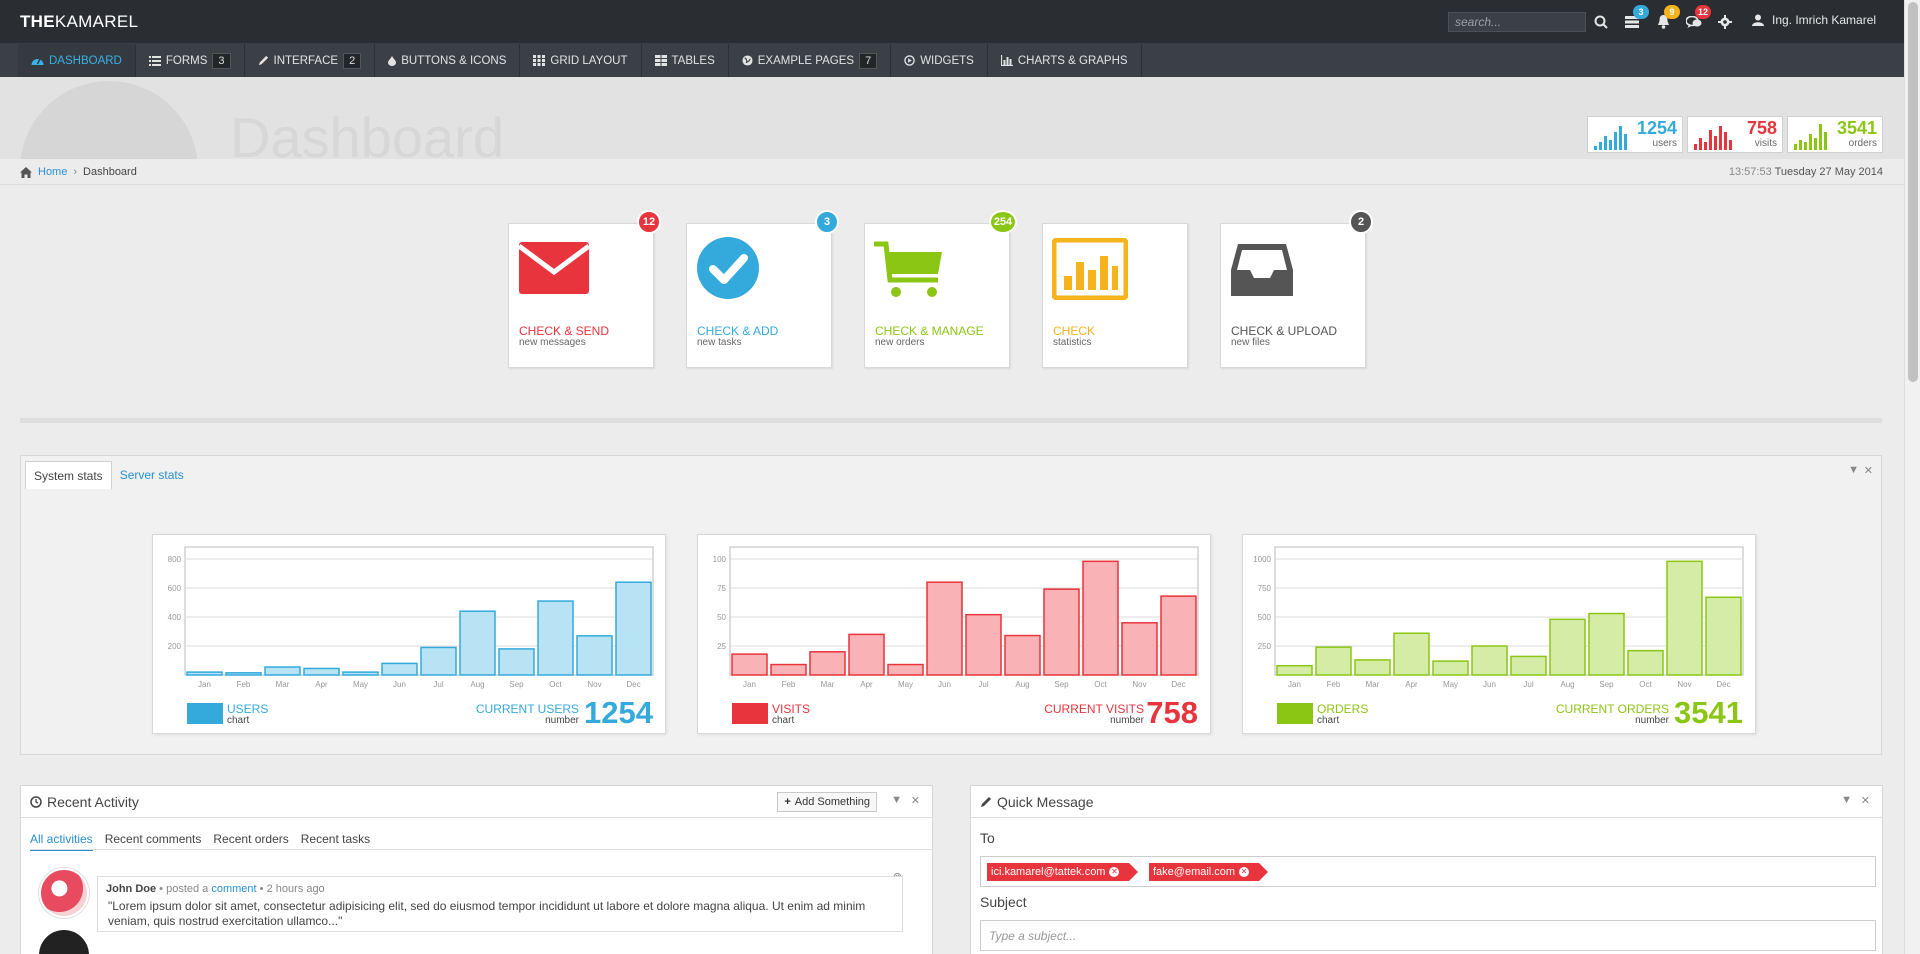 The image size is (1920, 954). What do you see at coordinates (940, 289) in the screenshot?
I see `tile-orders: CHECK & MANAGE new orders 254` at bounding box center [940, 289].